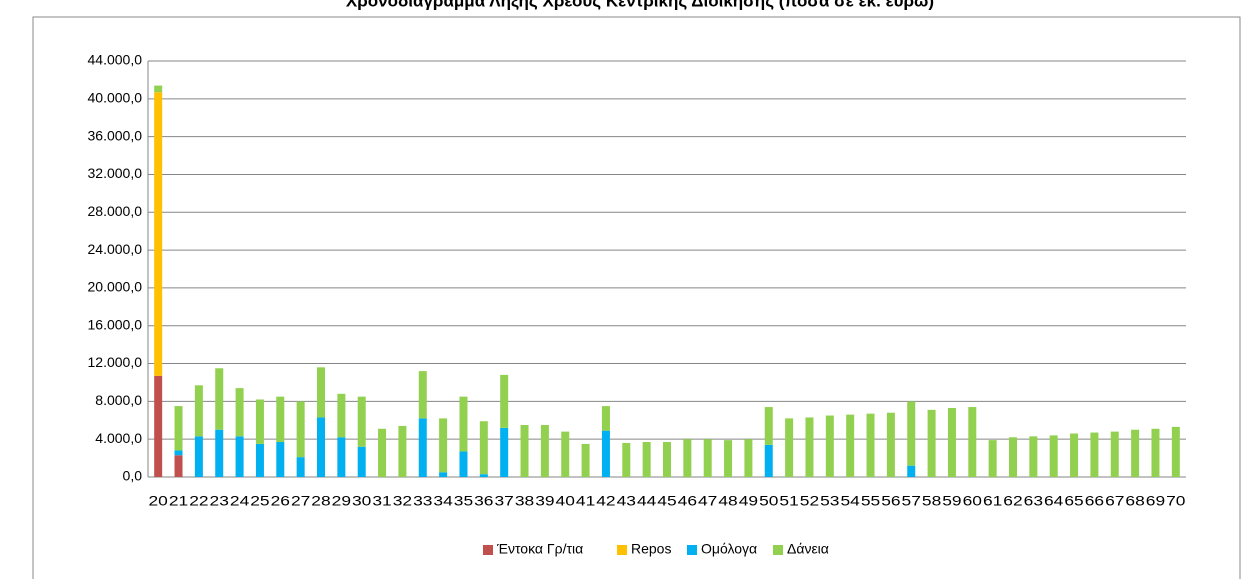 Image resolution: width=1254 pixels, height=584 pixels. Describe the element at coordinates (321, 501) in the screenshot. I see `x-tick-label: 28` at that location.